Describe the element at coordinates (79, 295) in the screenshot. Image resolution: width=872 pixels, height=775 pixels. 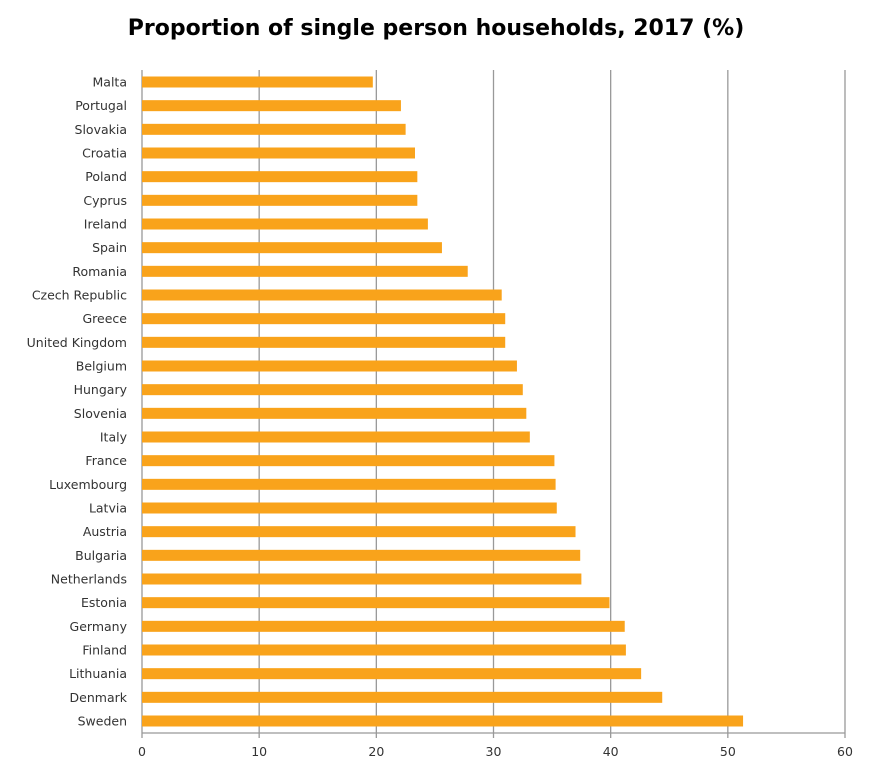
I see `category-label: Czech Republic` at that location.